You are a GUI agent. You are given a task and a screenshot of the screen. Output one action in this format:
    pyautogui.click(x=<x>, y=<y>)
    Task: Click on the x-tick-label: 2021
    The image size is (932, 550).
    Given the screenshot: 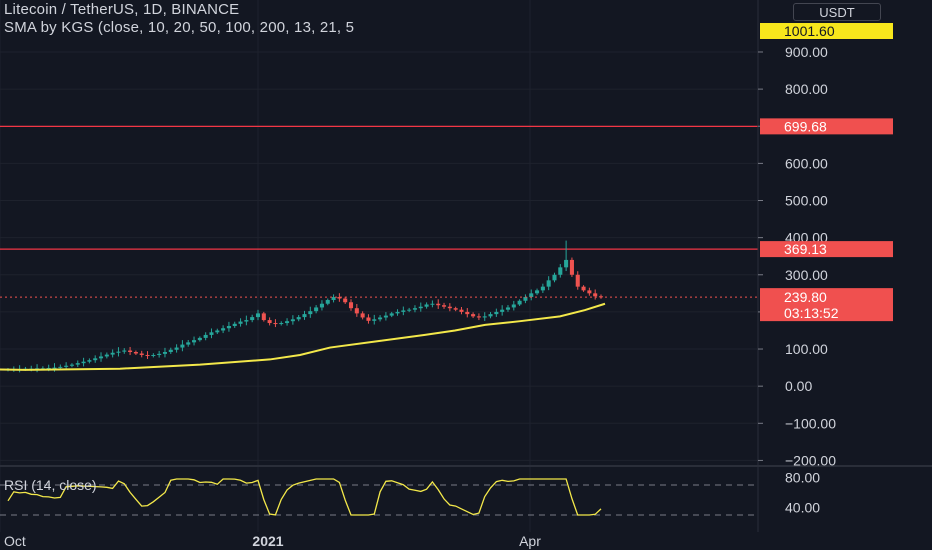 What is the action you would take?
    pyautogui.click(x=267, y=541)
    